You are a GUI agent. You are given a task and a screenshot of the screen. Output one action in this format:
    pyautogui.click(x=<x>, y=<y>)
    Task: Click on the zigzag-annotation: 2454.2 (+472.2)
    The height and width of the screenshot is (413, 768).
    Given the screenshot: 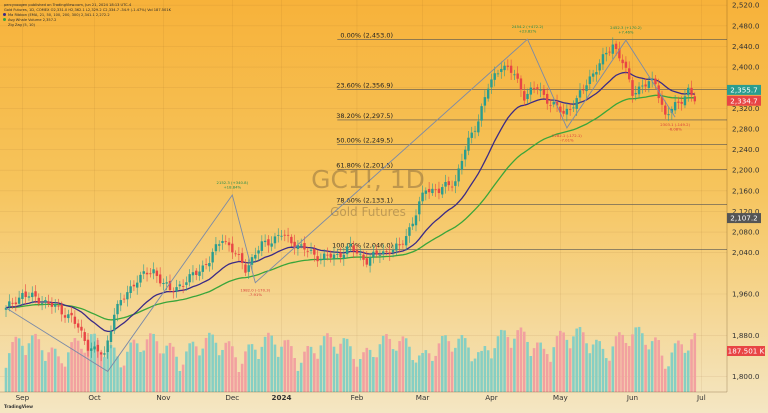 What is the action you would take?
    pyautogui.click(x=528, y=26)
    